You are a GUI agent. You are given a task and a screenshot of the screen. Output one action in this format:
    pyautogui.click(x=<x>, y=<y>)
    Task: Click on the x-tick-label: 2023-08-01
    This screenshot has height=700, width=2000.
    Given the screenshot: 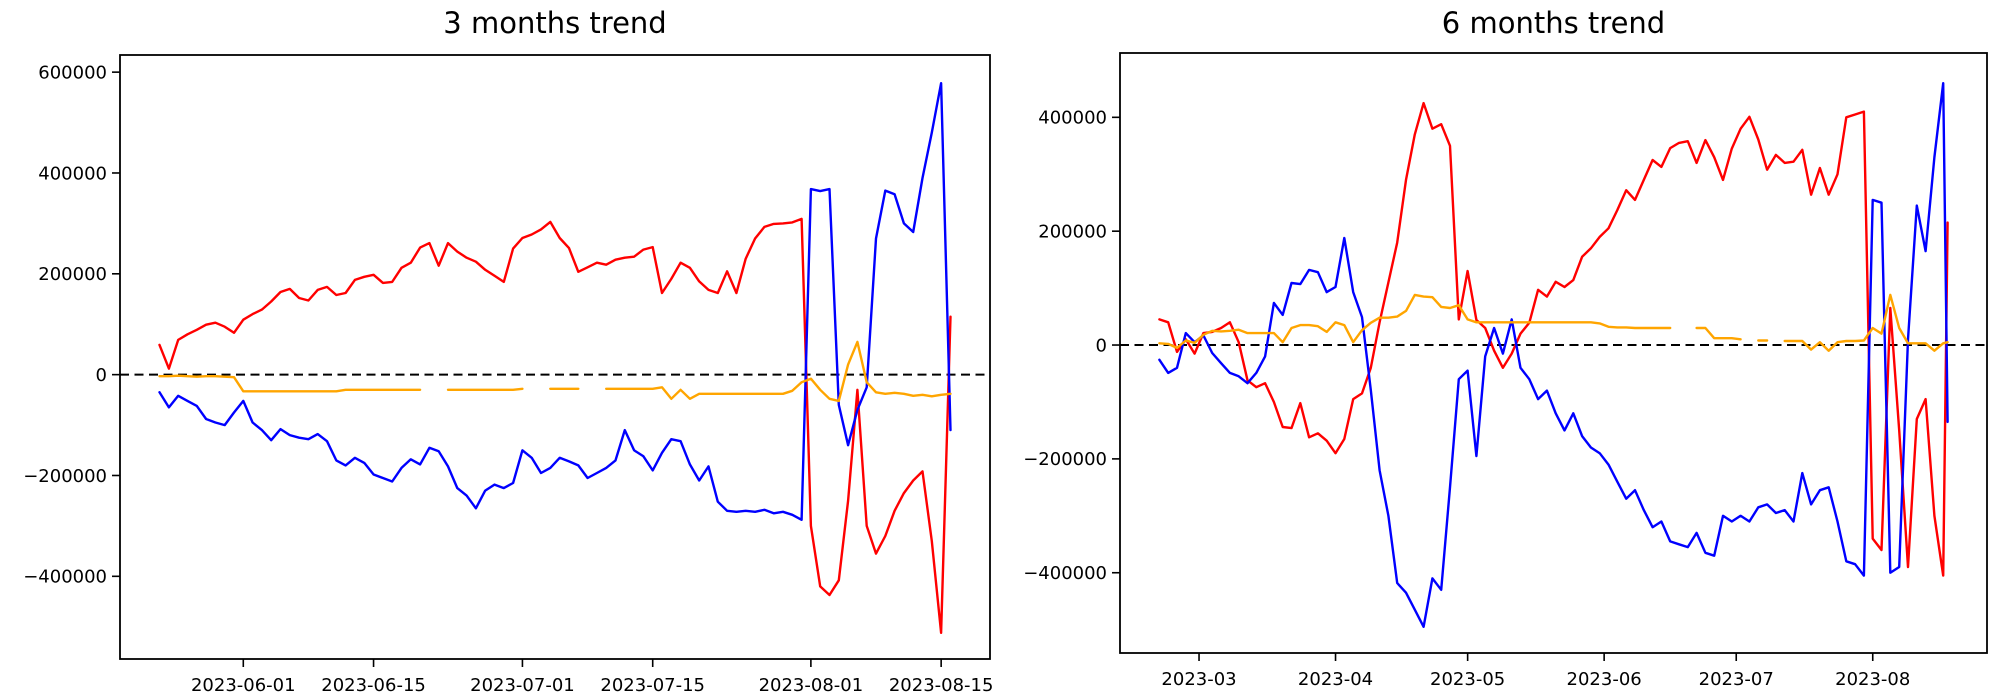 What is the action you would take?
    pyautogui.click(x=811, y=685)
    